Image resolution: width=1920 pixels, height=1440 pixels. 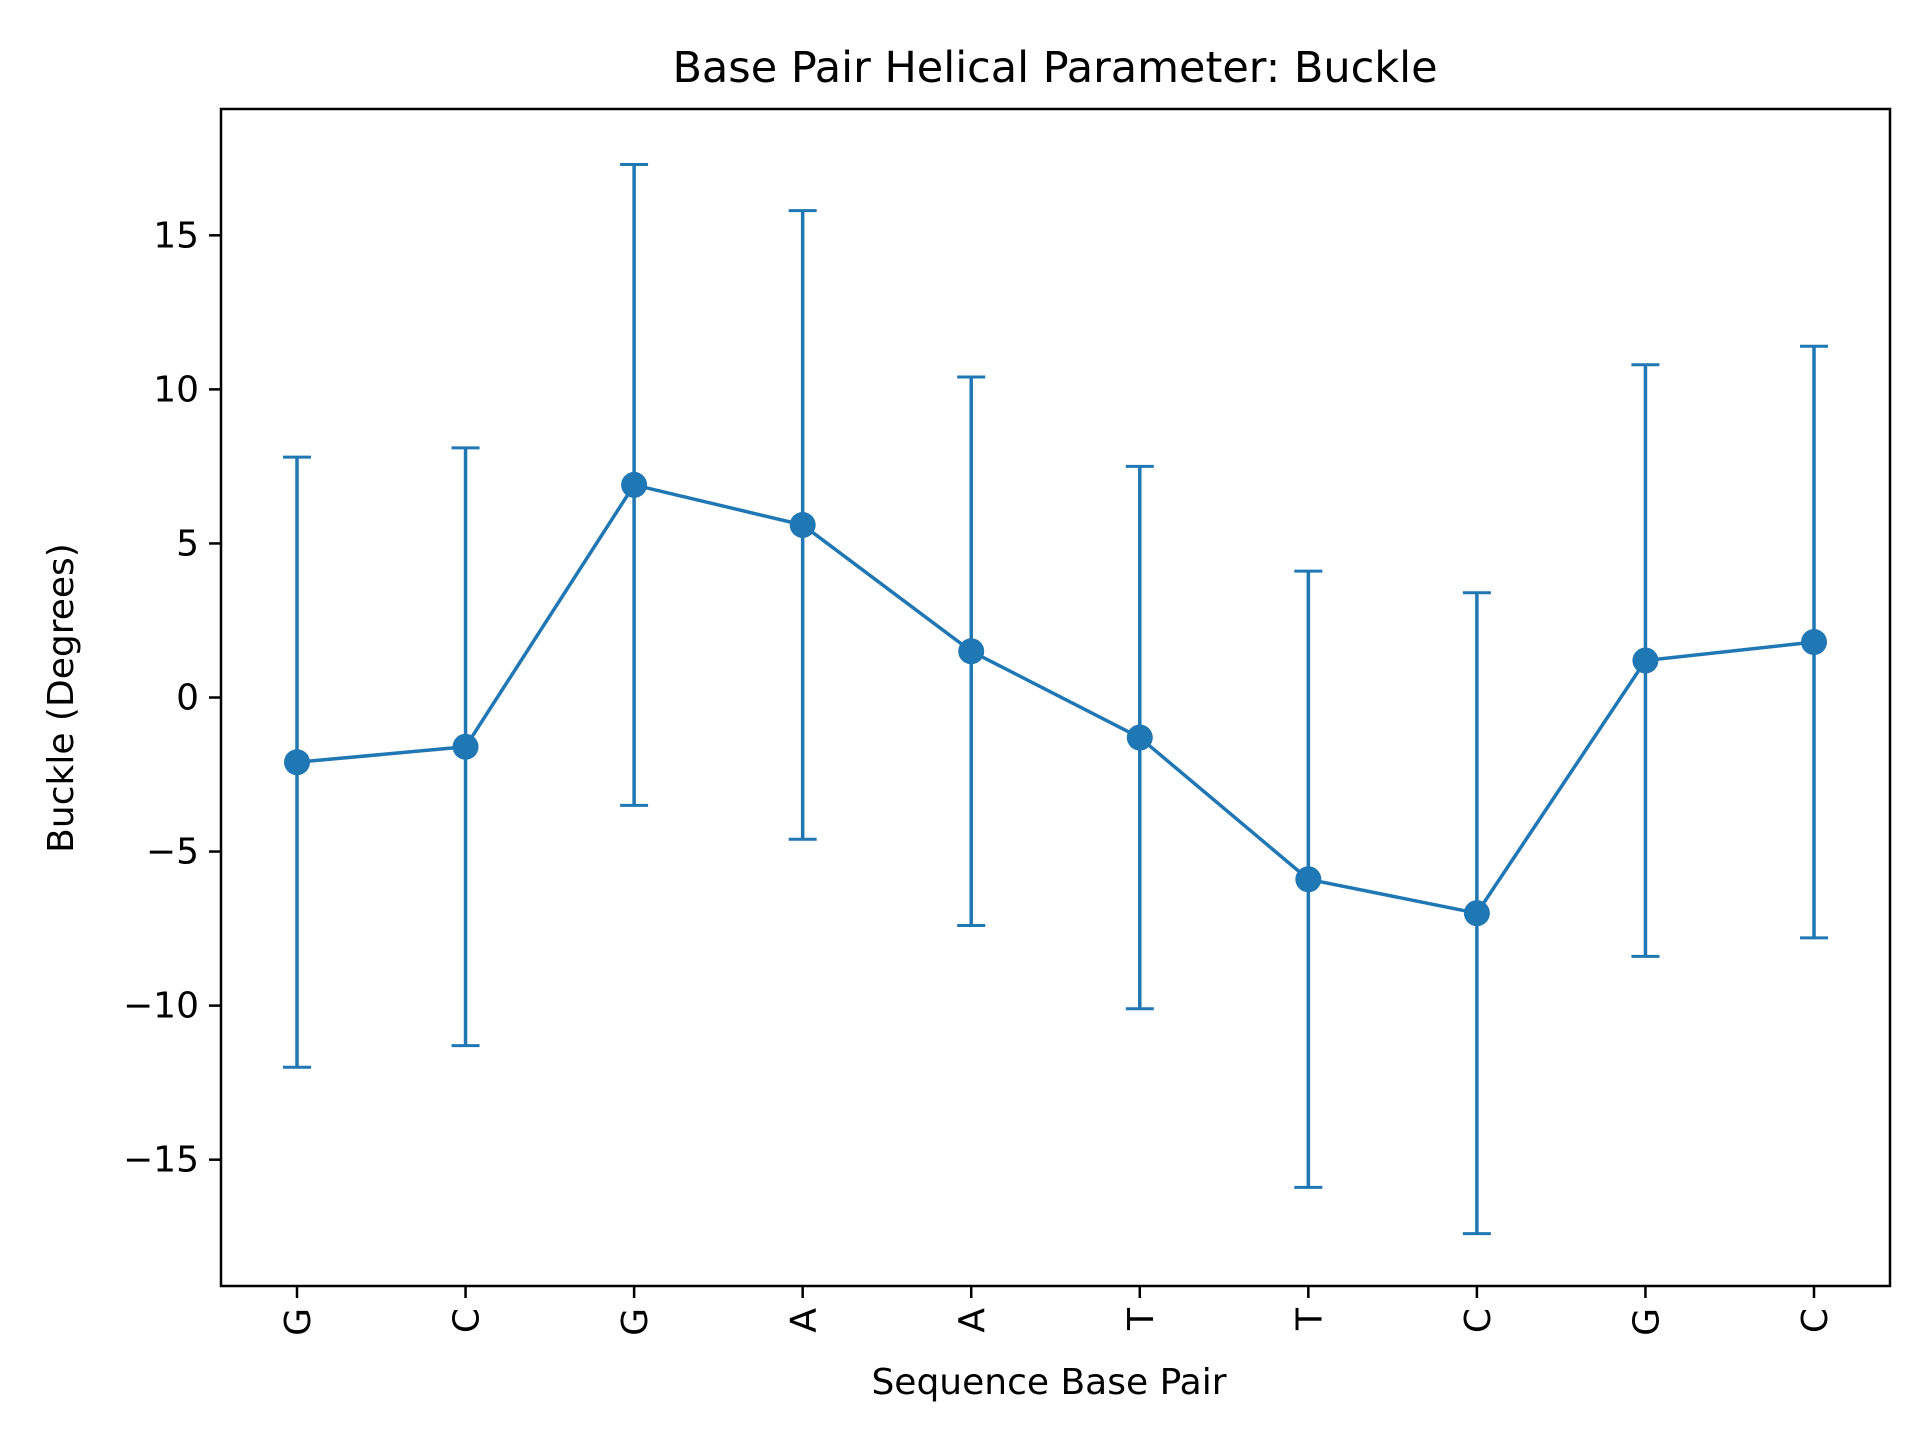 I want to click on chart-title: Base Pair Helical Parameter: Buckle, so click(x=1054, y=68).